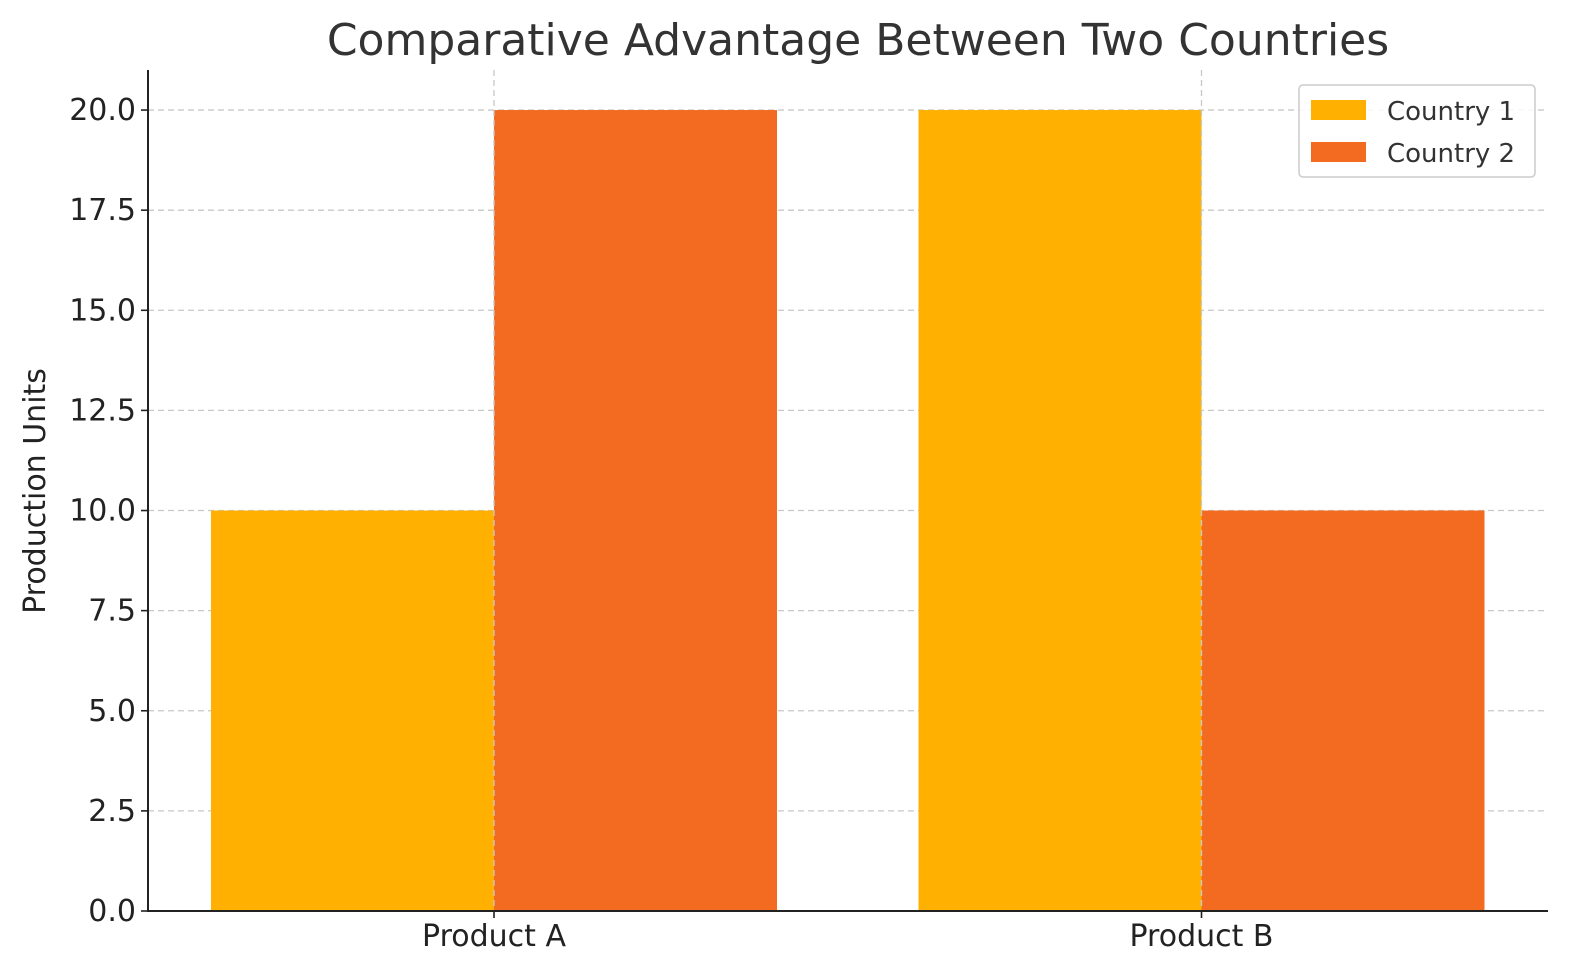 This screenshot has width=1580, height=980. What do you see at coordinates (494, 936) in the screenshot?
I see `x-tick-label: Product A` at bounding box center [494, 936].